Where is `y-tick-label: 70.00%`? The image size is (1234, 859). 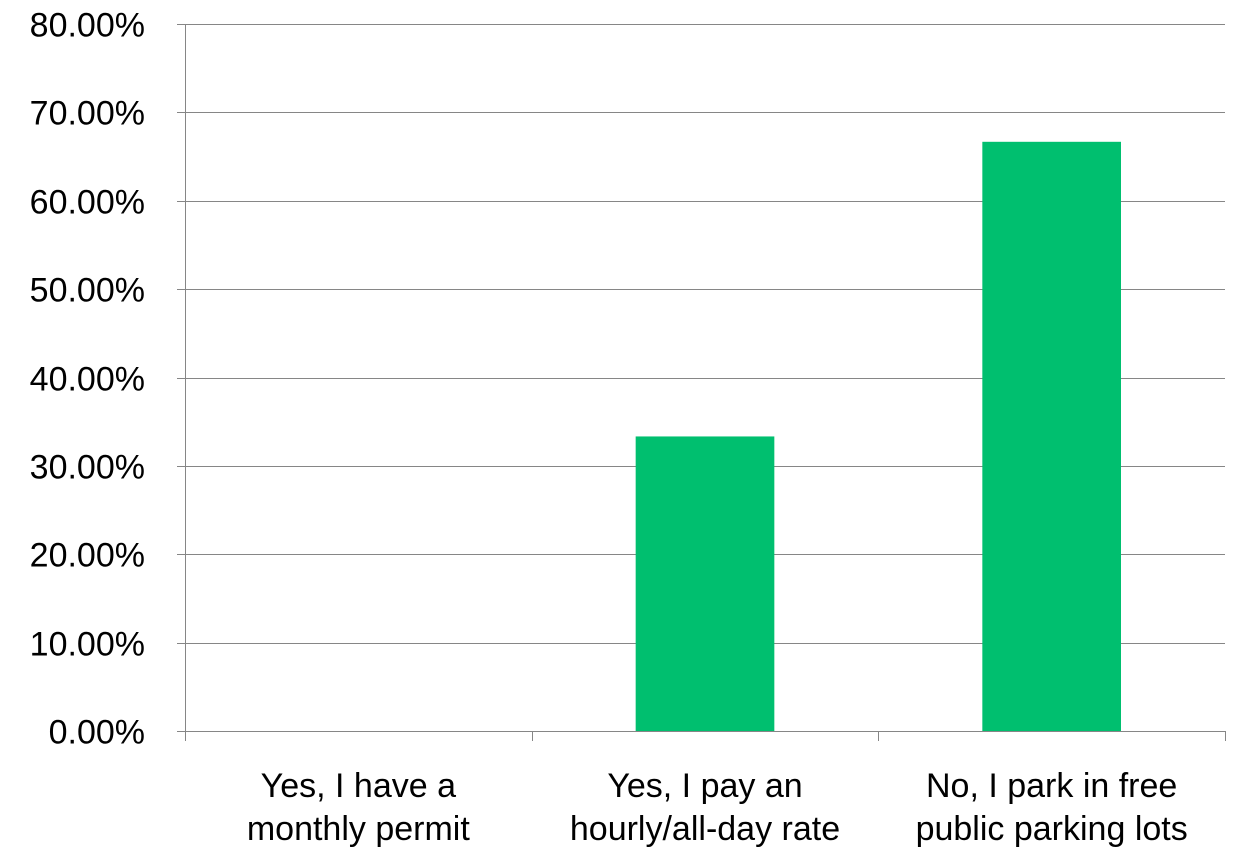
y-tick-label: 70.00% is located at coordinates (87, 114).